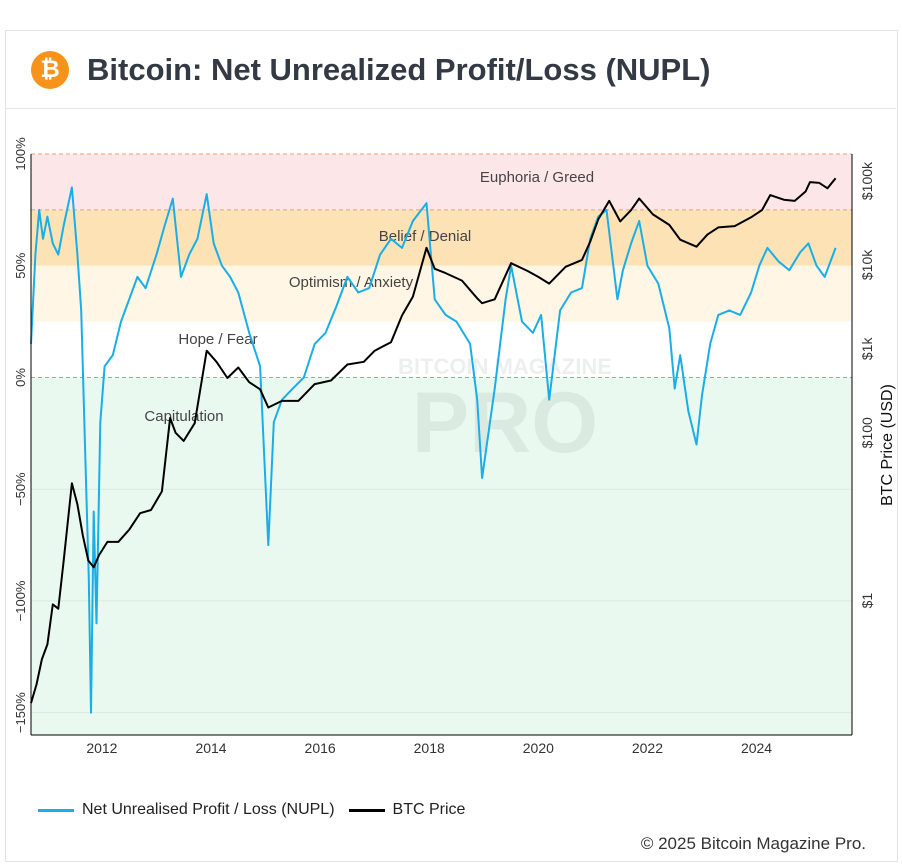  Describe the element at coordinates (50, 70) in the screenshot. I see `bitcoin-icon: ₿` at that location.